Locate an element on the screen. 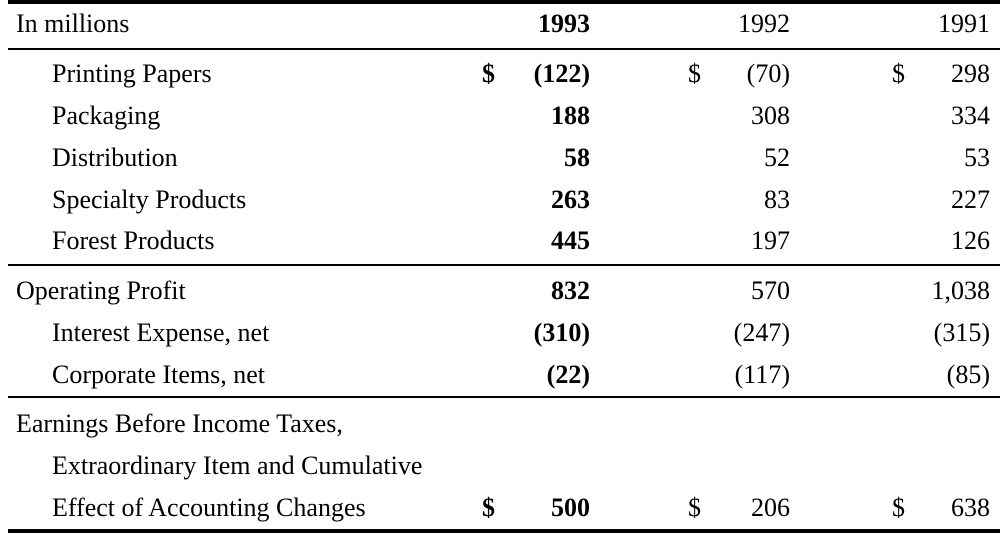 This screenshot has width=1002, height=535. value-1992: 570 is located at coordinates (770, 290).